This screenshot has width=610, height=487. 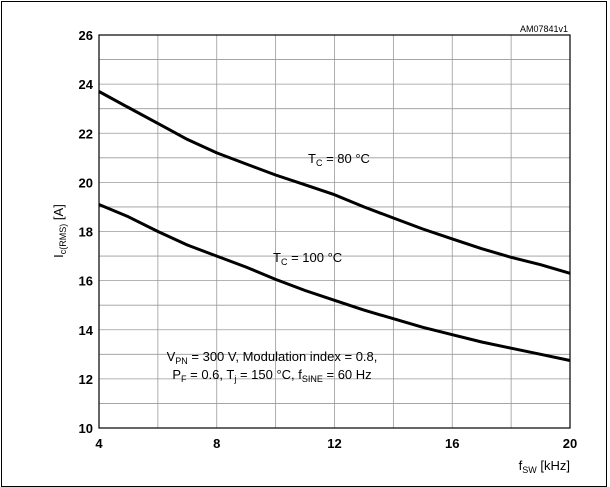 I want to click on y-tick-label: 18, so click(x=86, y=232).